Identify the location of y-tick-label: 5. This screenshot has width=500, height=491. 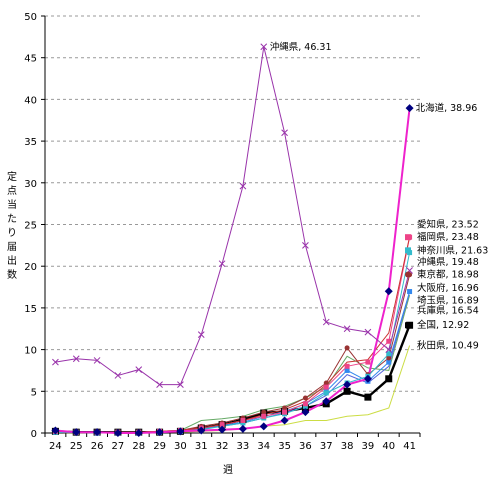
(34, 392).